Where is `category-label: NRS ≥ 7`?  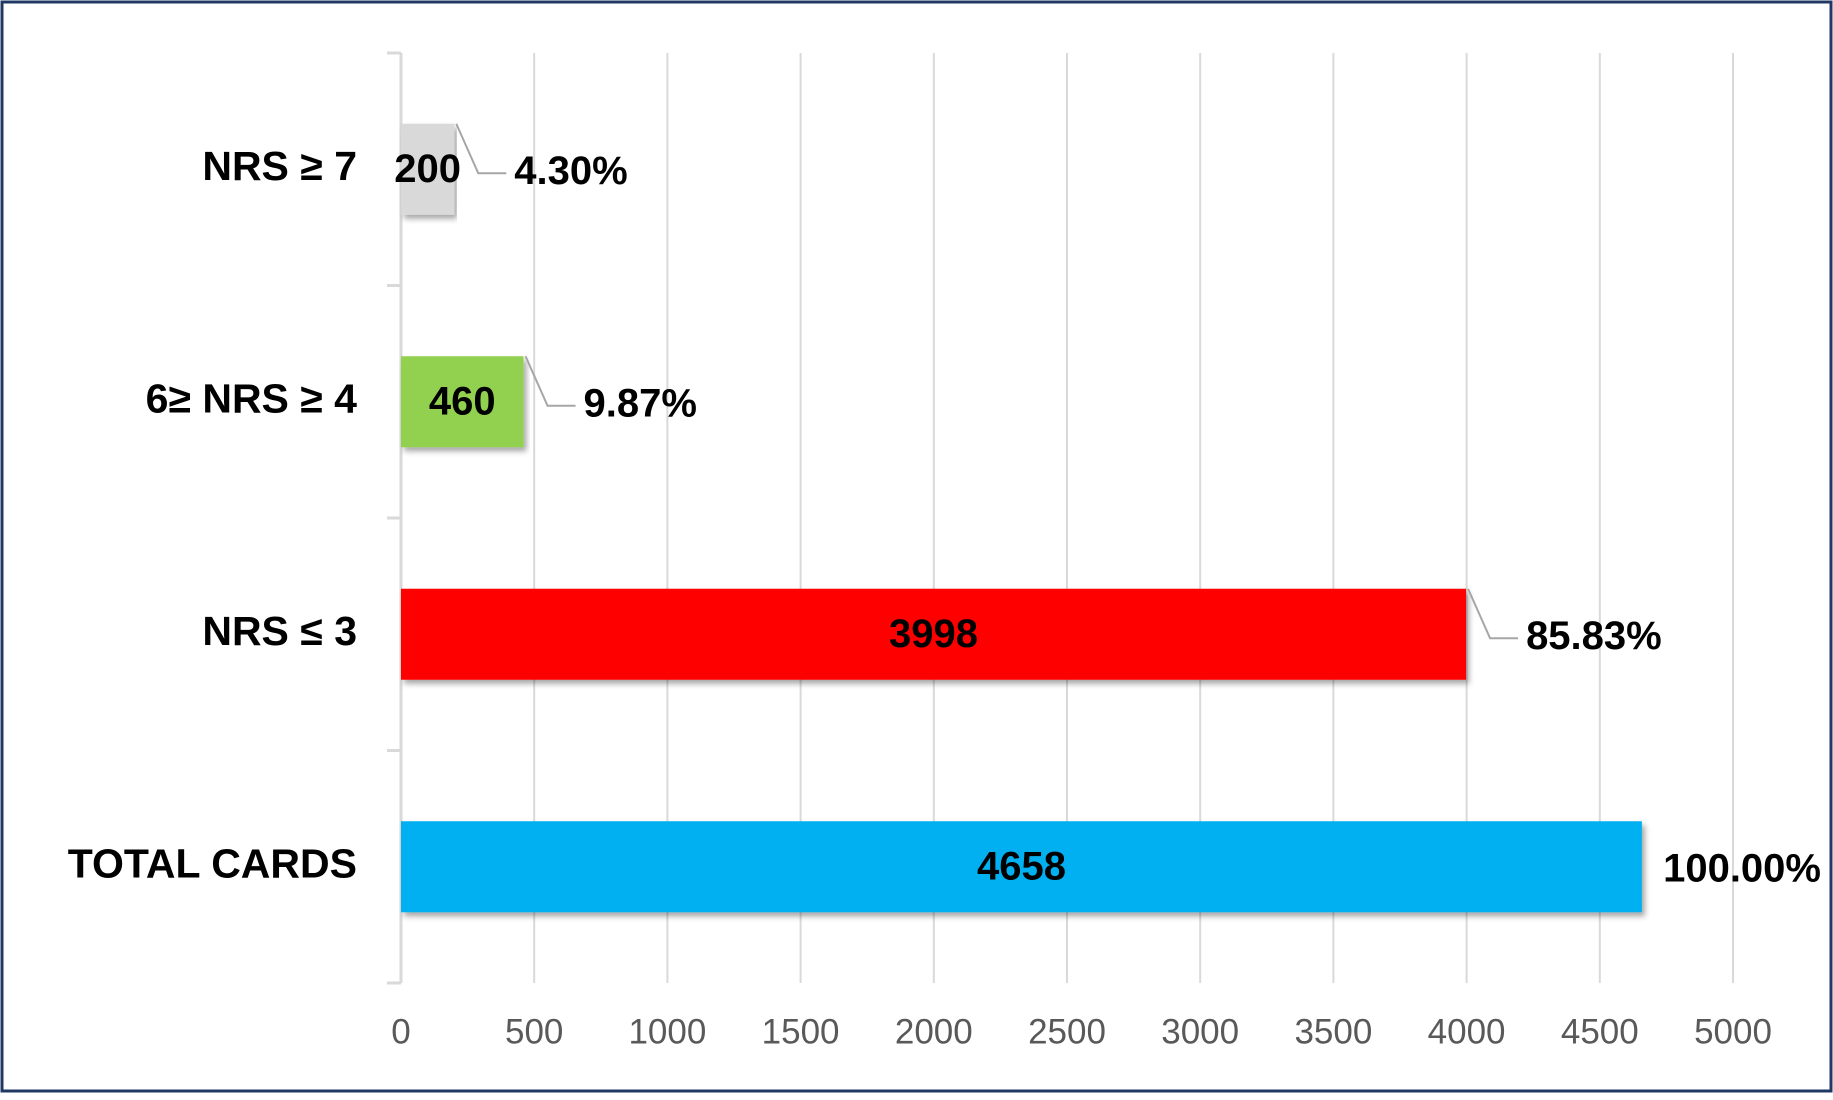
category-label: NRS ≥ 7 is located at coordinates (279, 166).